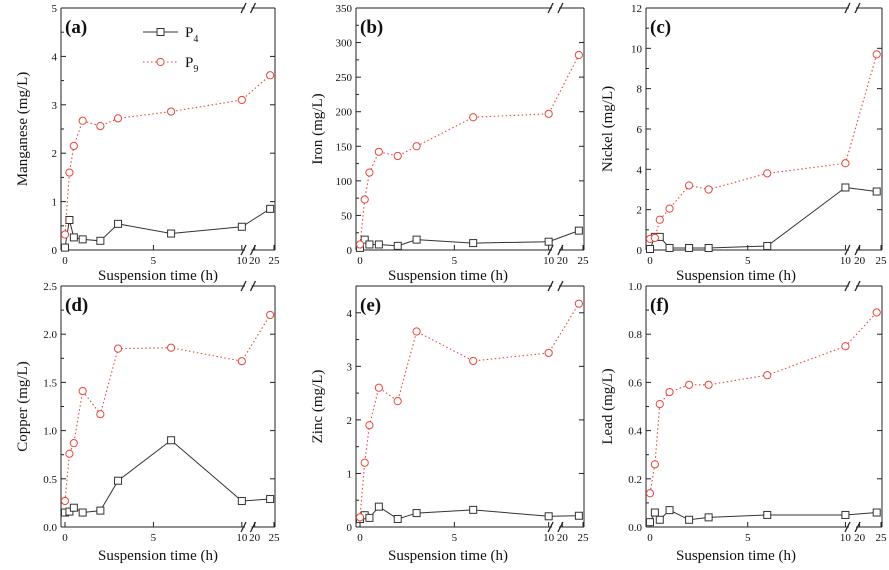 Image resolution: width=889 pixels, height=570 pixels. I want to click on y-tick-label: 1, so click(55, 203).